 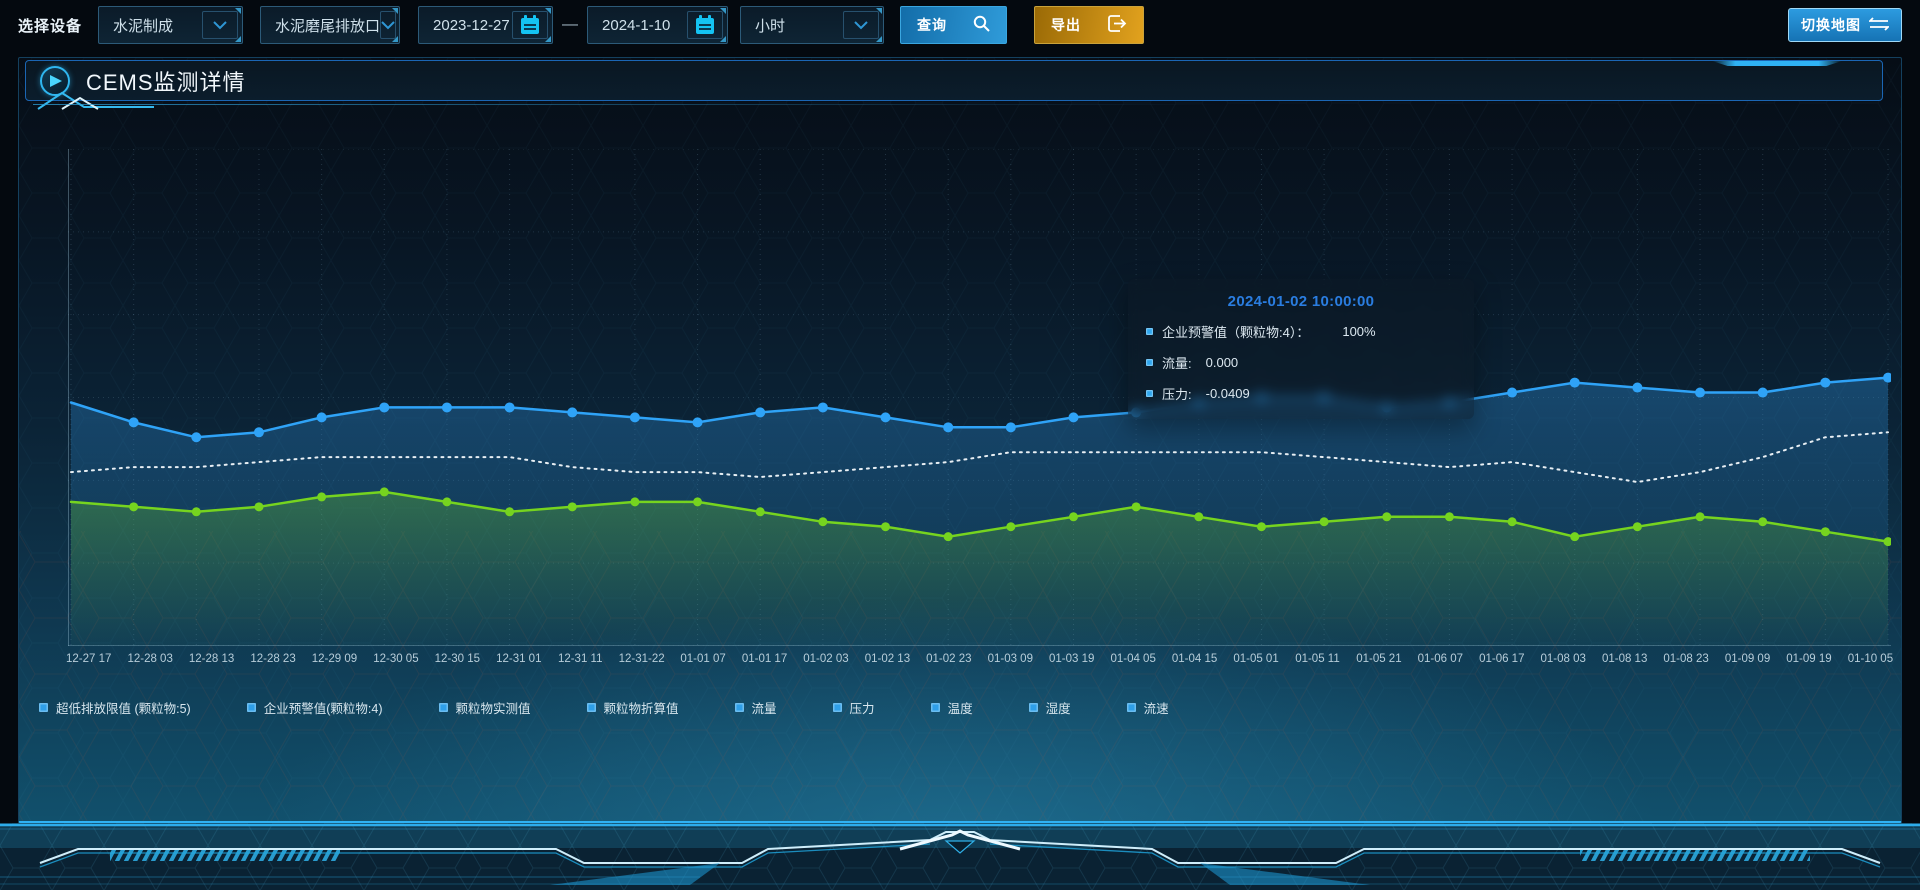 I want to click on legend-item: 流速, so click(x=1147, y=707).